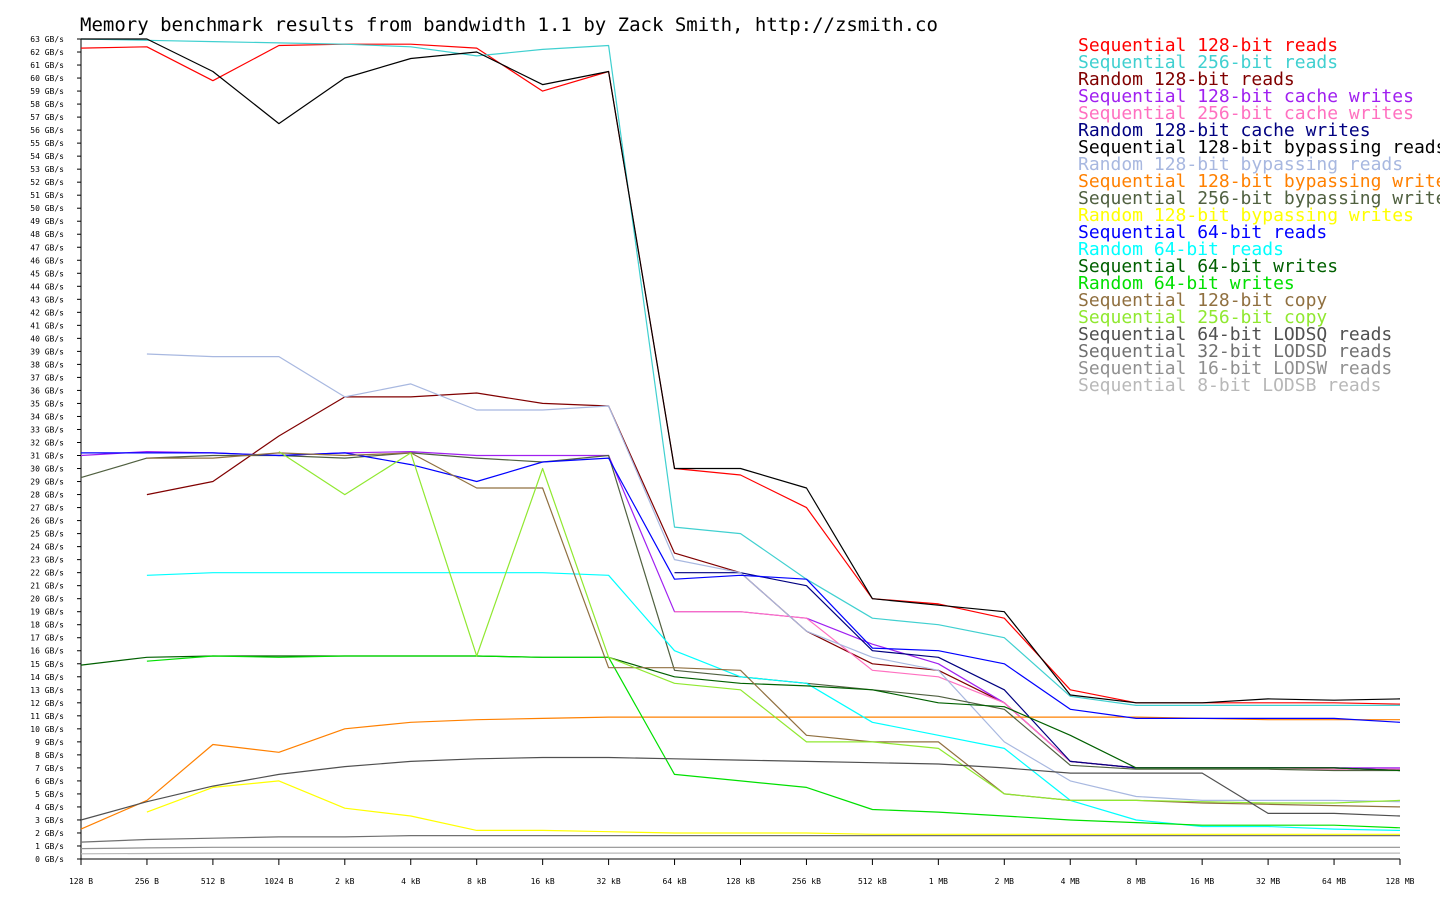 This screenshot has width=1440, height=900. Describe the element at coordinates (47, 625) in the screenshot. I see `y-tick-label: 18 GB/s` at that location.